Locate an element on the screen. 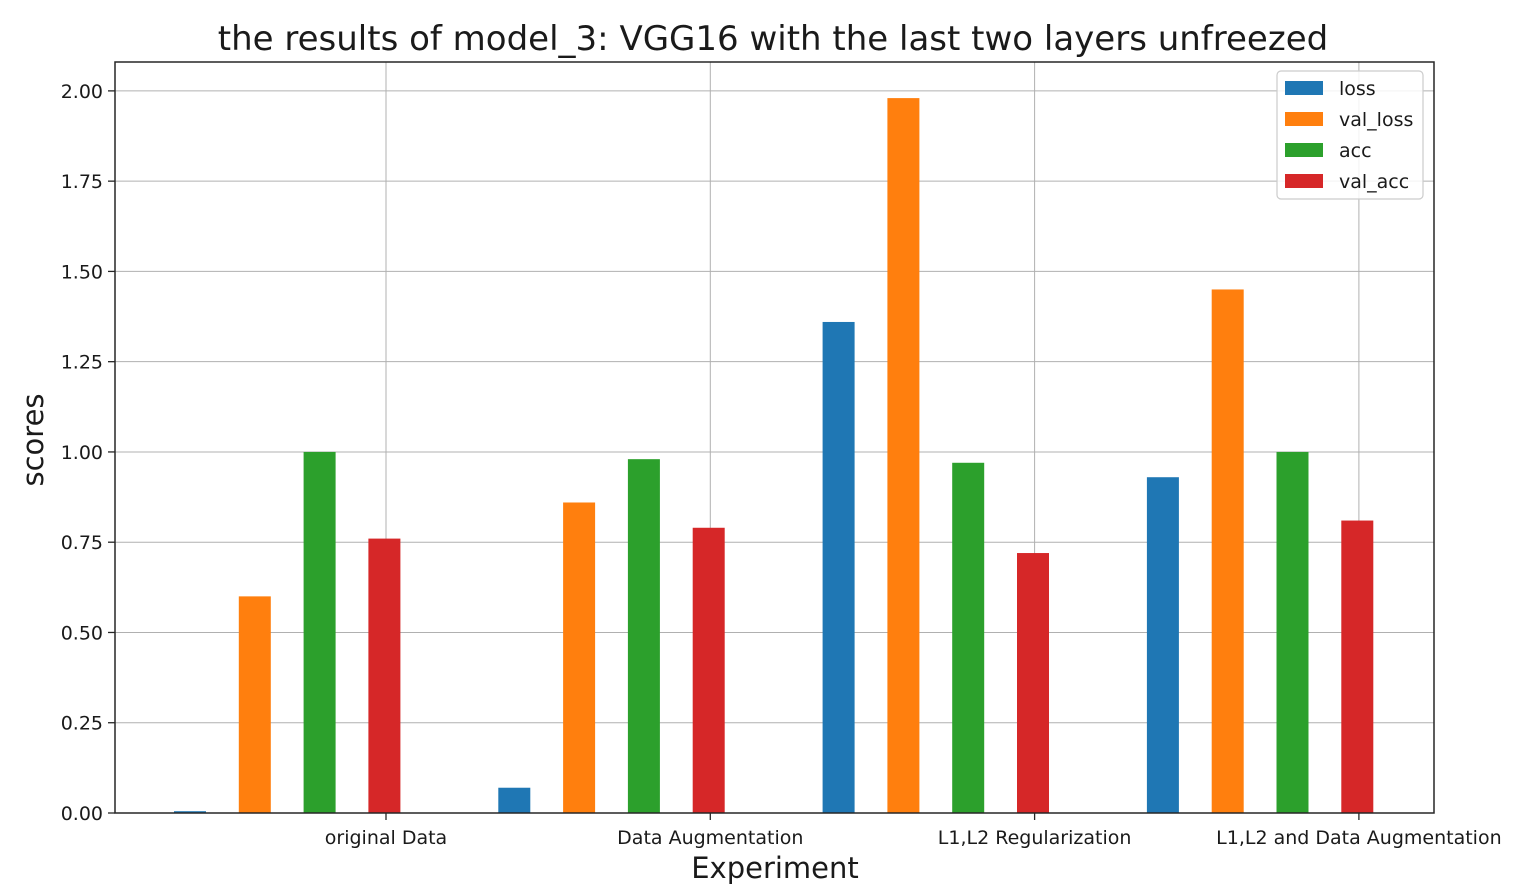 This screenshot has width=1534, height=894. legend-swatch-loss is located at coordinates (1304, 88).